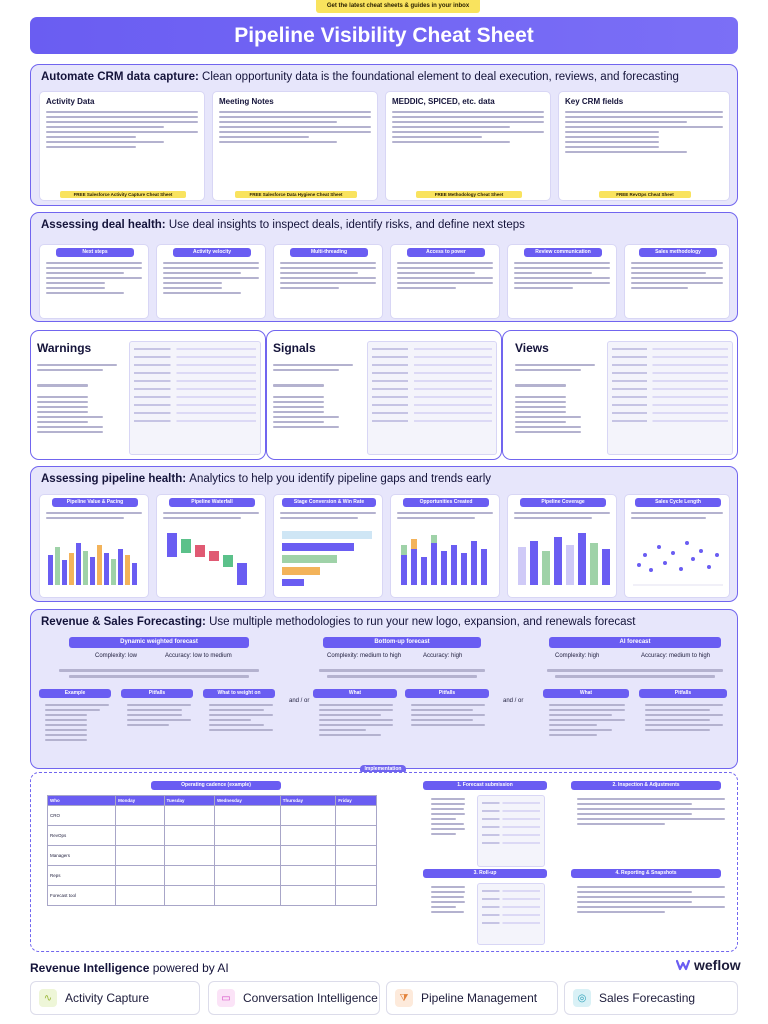  What do you see at coordinates (212, 502) in the screenshot?
I see `pill-label: Pipeline Waterfall` at bounding box center [212, 502].